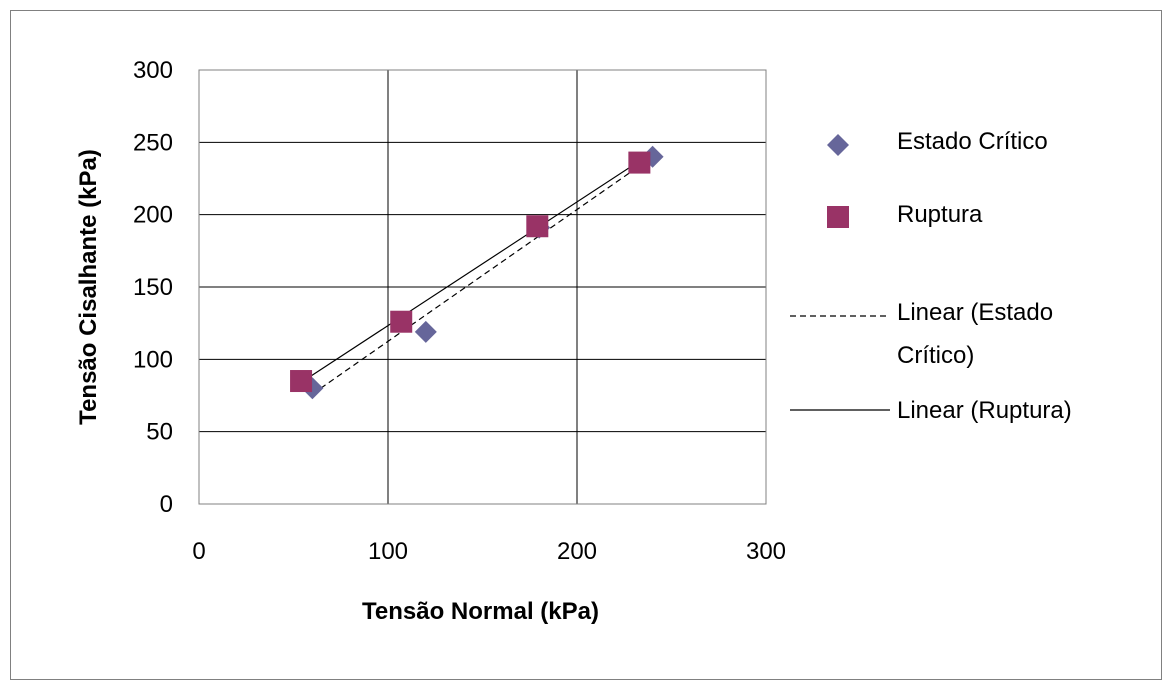 The height and width of the screenshot is (688, 1174). I want to click on legend-label: Linear (Ruptura), so click(984, 410).